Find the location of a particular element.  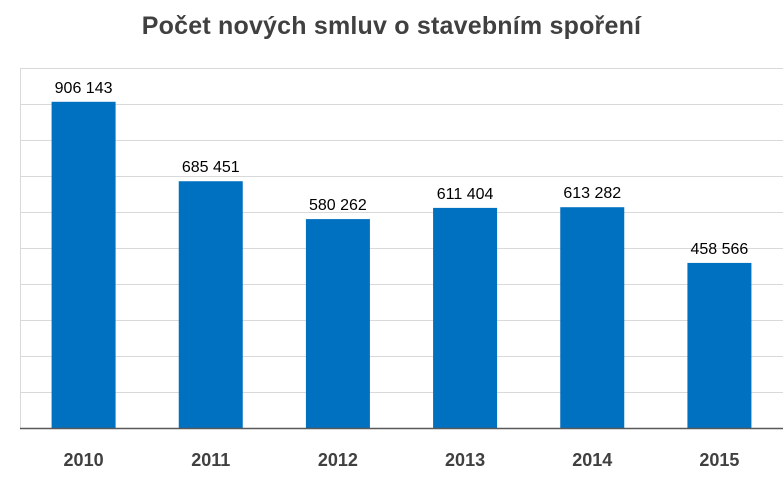

data-label-2010: 906 143 is located at coordinates (84, 88).